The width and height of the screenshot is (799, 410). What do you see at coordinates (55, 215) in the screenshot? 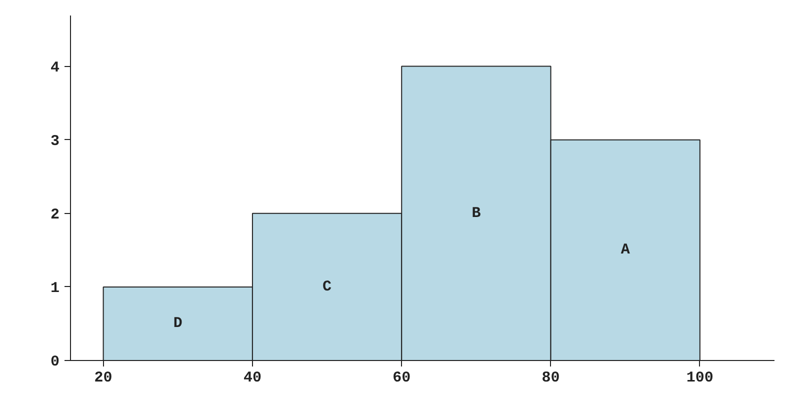
I see `y-tick-label: 2` at bounding box center [55, 215].